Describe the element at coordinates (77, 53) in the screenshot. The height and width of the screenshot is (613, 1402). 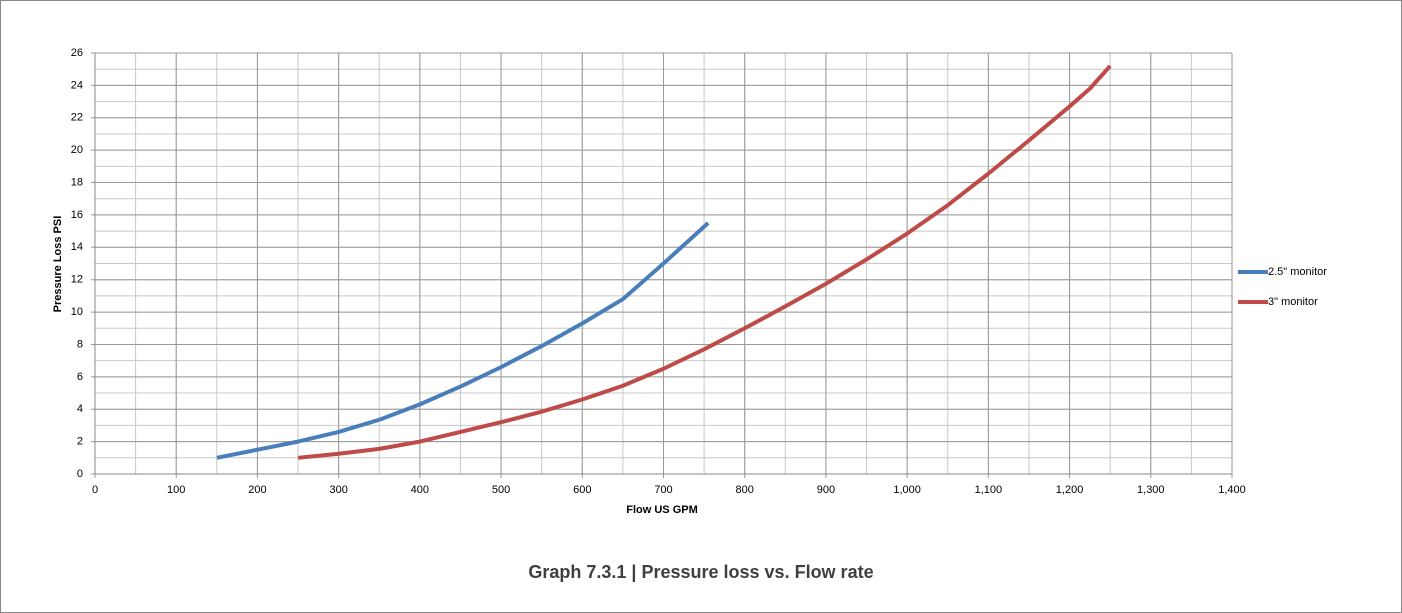
I see `y-tick-label: 26` at that location.